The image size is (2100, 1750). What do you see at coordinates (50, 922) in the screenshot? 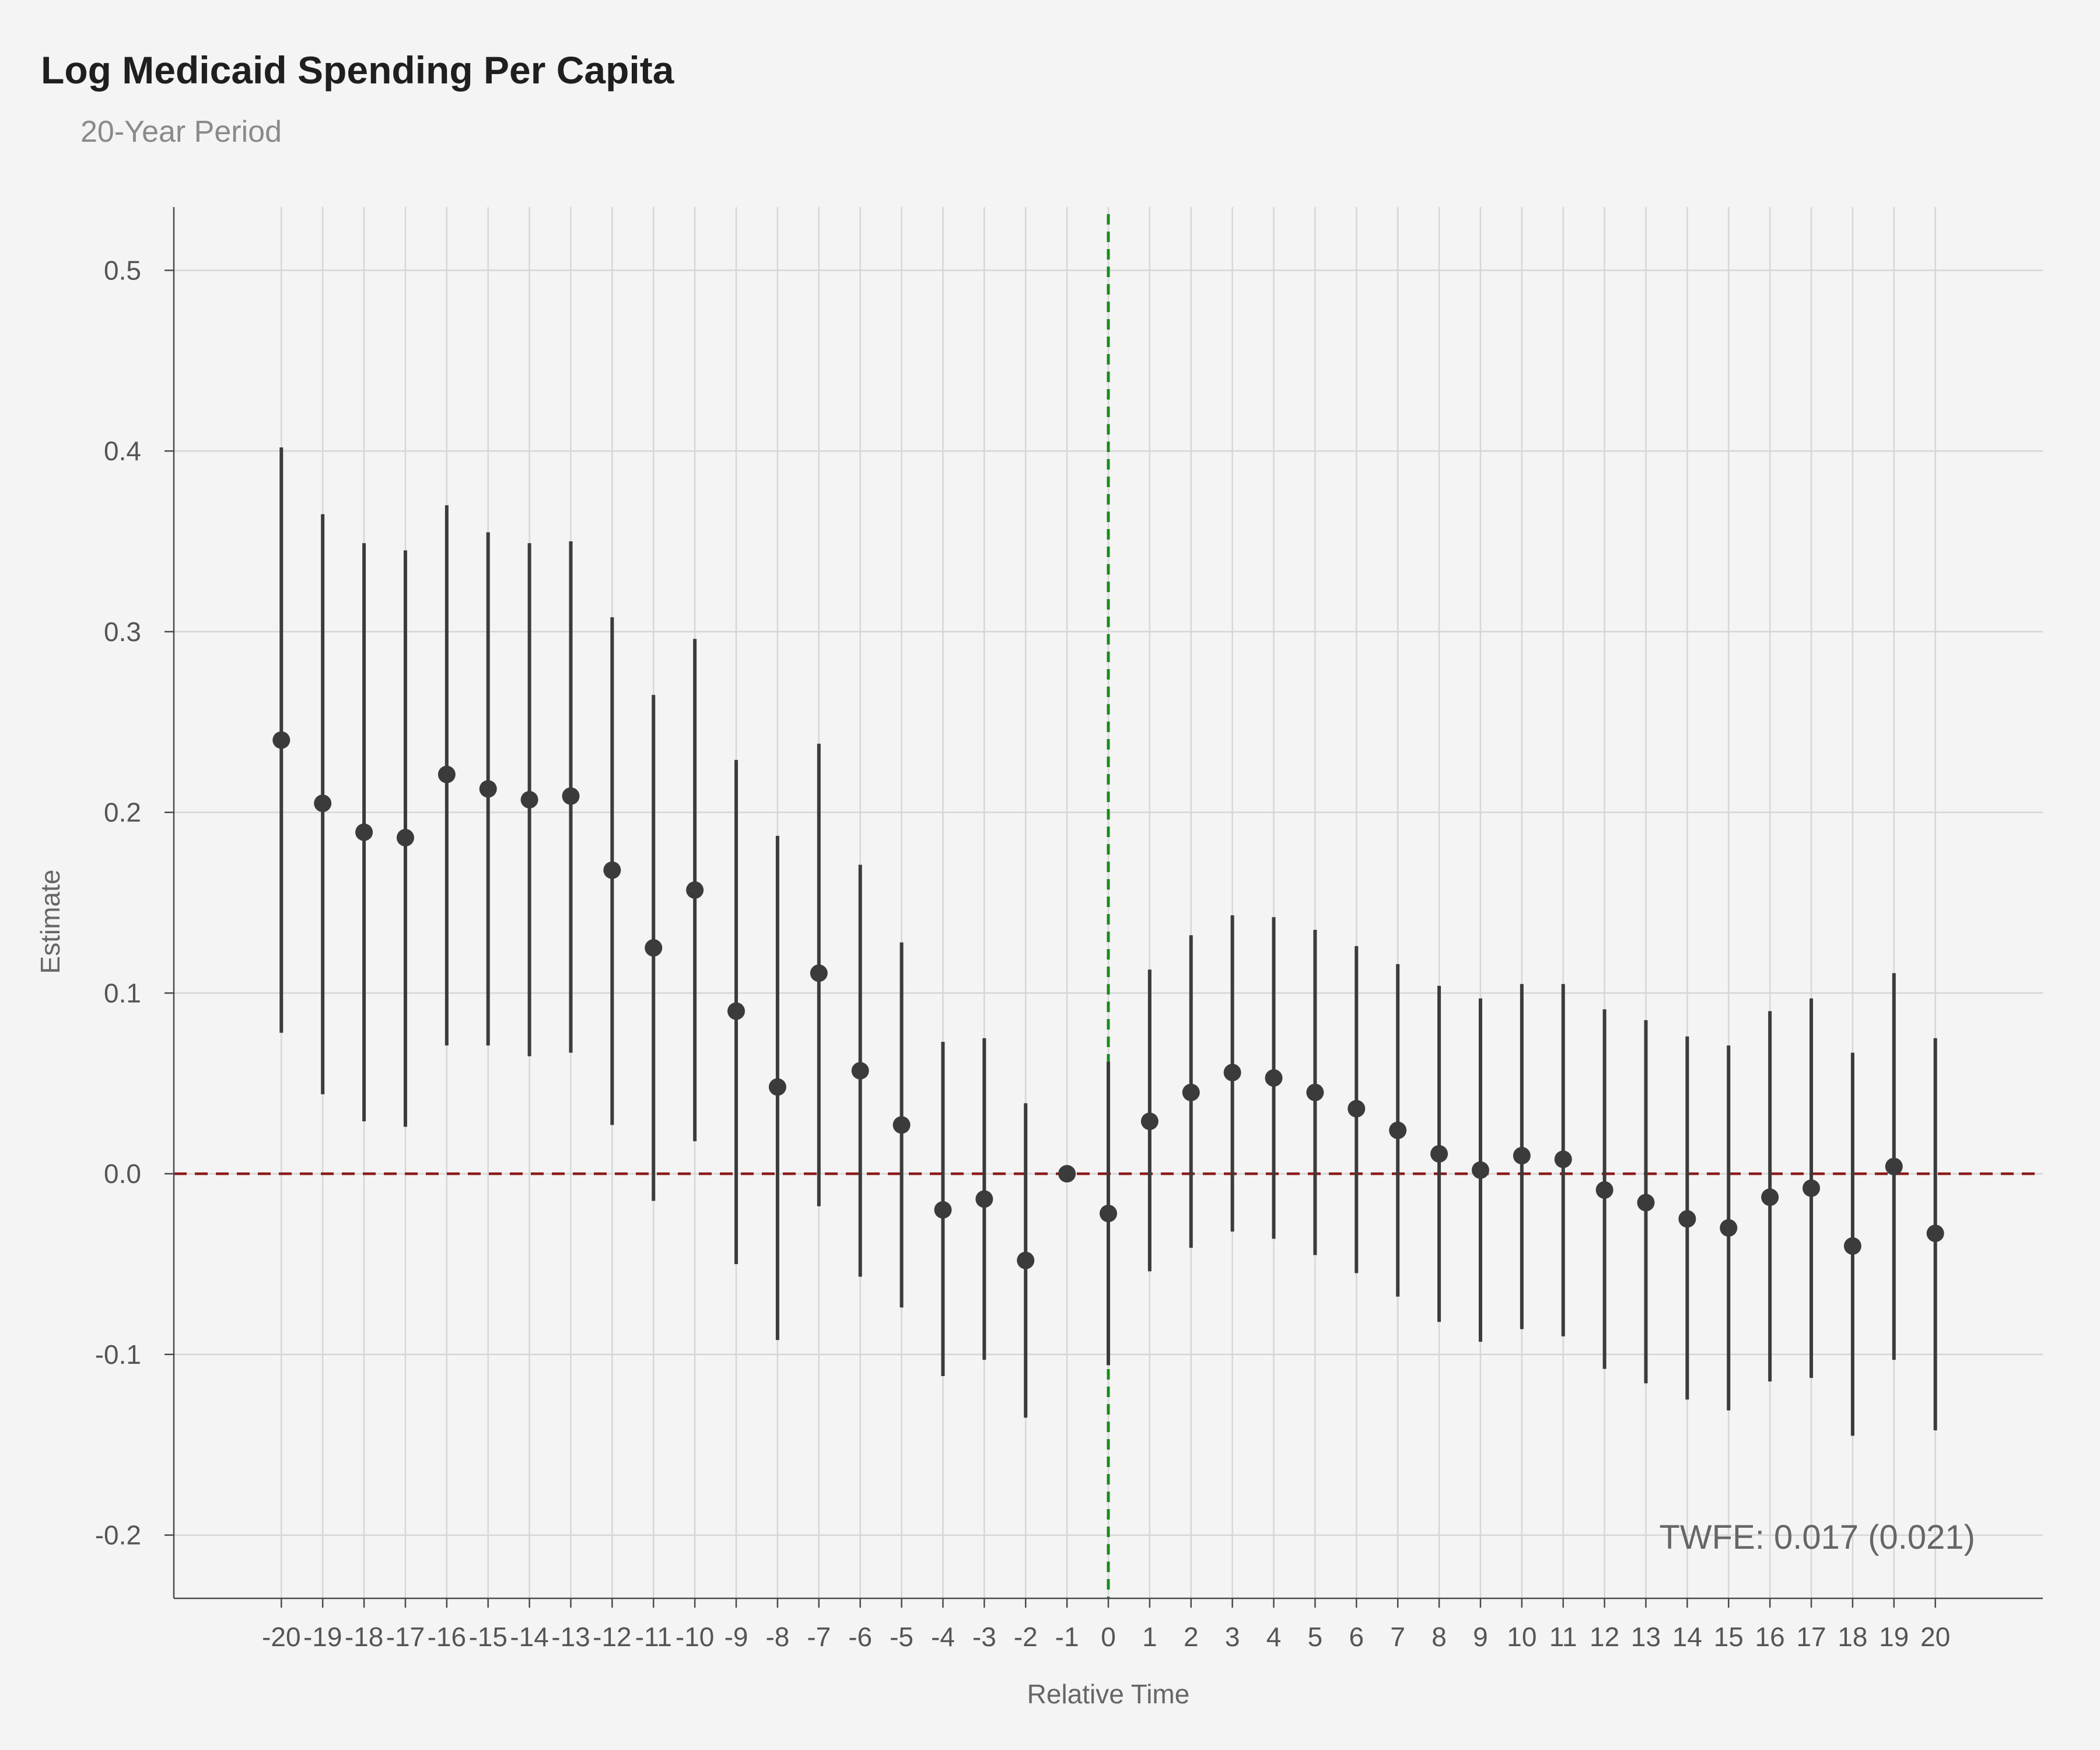
I see `y-axis-title: Estimate` at bounding box center [50, 922].